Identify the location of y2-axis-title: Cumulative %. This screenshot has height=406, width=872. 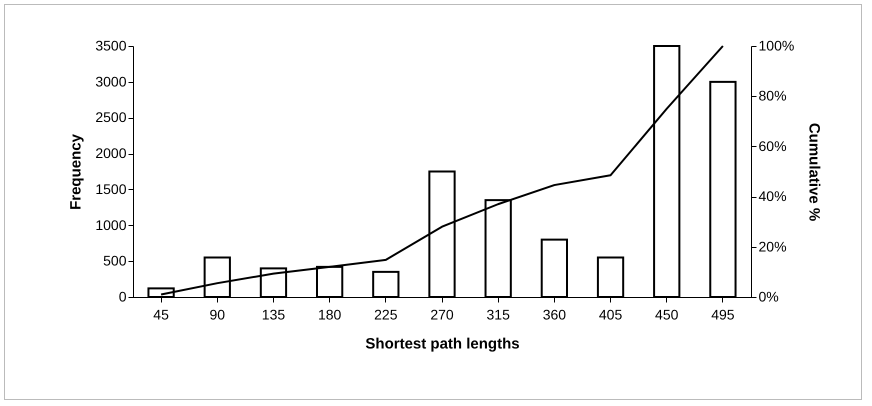
(813, 172).